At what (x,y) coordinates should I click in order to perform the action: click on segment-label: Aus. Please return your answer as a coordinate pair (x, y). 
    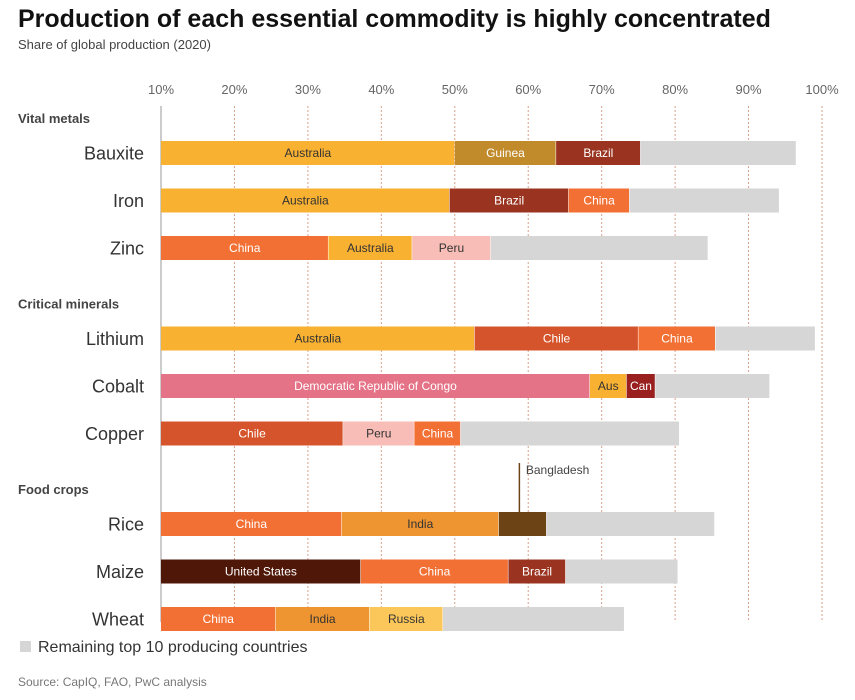
    Looking at the image, I should click on (608, 386).